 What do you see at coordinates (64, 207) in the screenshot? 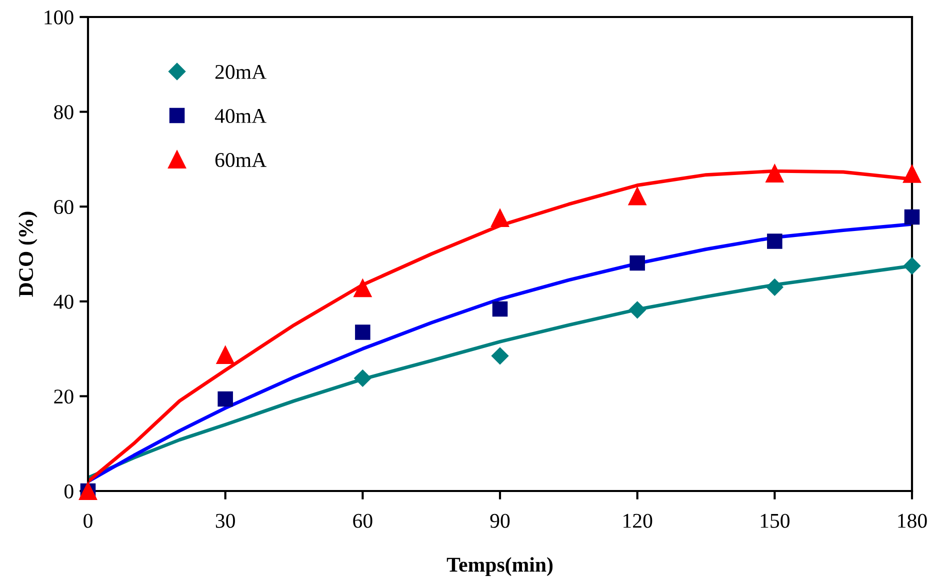
I see `y-tick-label: 60` at bounding box center [64, 207].